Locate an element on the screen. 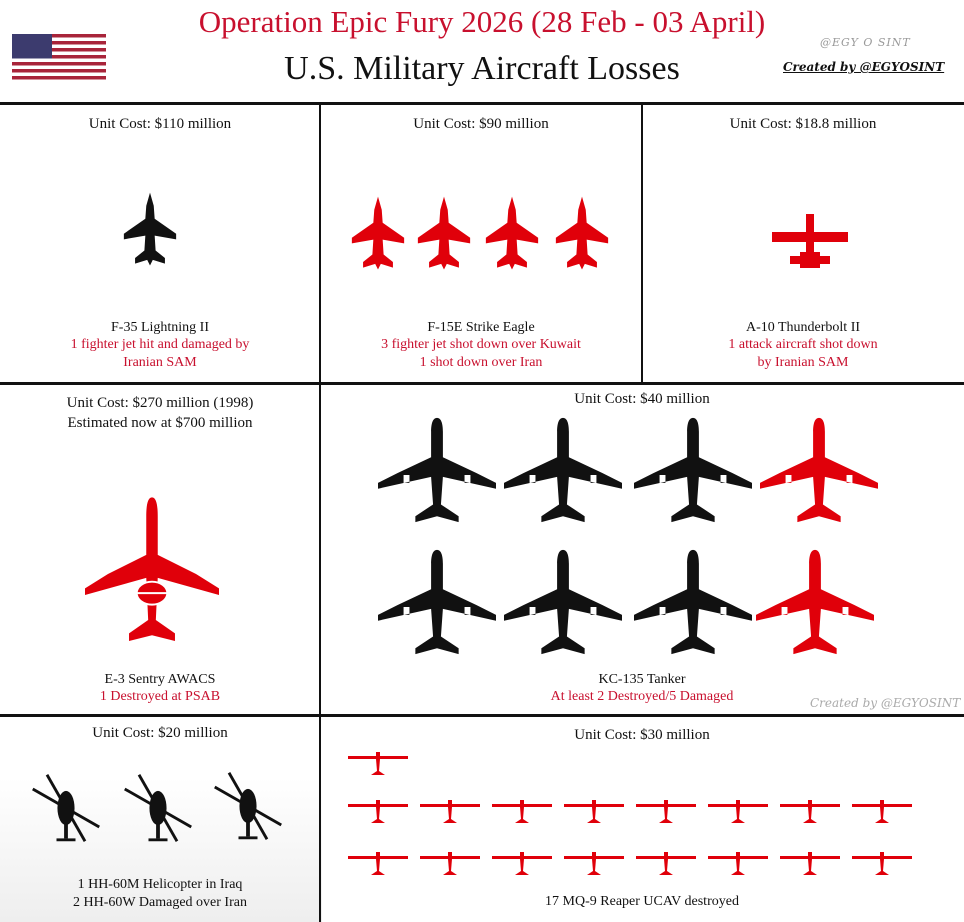  aircraft-name: E-3 Sentry AWACS is located at coordinates (160, 679).